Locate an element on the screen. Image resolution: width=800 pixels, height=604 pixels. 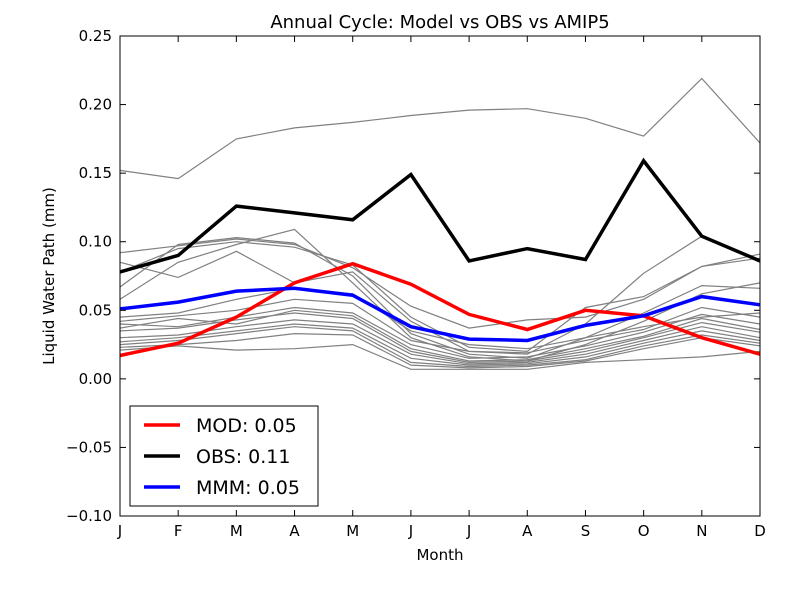
x-axis-label: Month is located at coordinates (439, 555).